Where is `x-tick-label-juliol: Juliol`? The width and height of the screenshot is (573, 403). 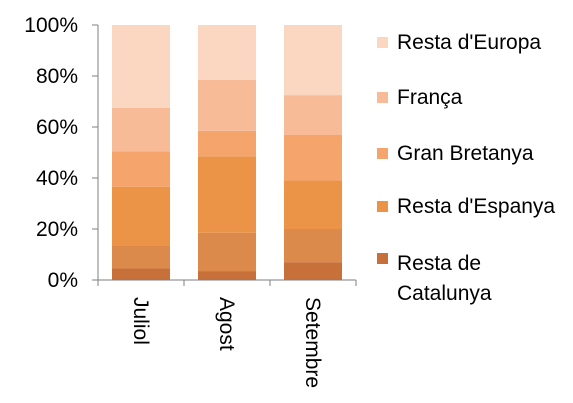 x-tick-label-juliol: Juliol is located at coordinates (140, 321).